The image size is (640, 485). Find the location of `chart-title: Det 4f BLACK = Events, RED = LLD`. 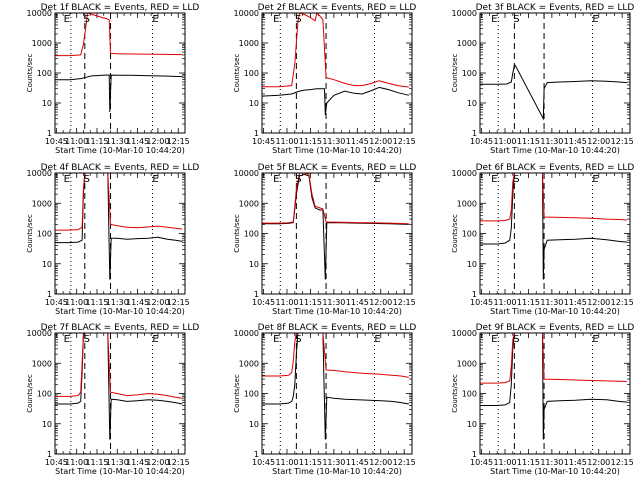

chart-title: Det 4f BLACK = Events, RED = LLD is located at coordinates (120, 168).